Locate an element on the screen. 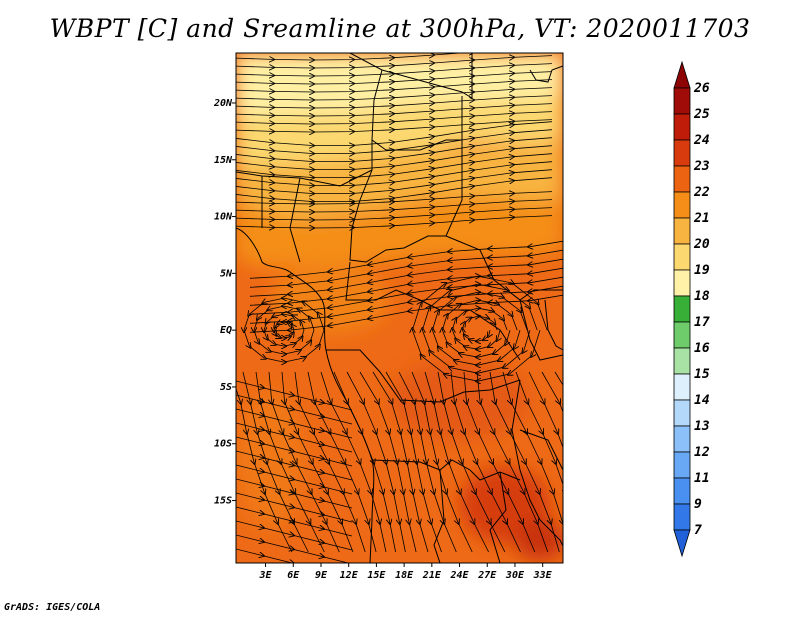 The height and width of the screenshot is (618, 800). x-tick-label: 9E is located at coordinates (321, 575).